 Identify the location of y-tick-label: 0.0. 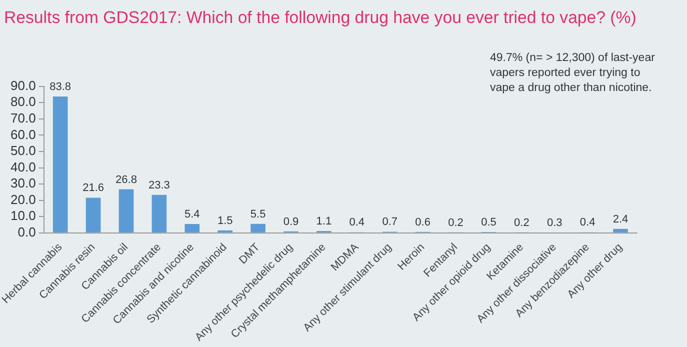
(27, 232).